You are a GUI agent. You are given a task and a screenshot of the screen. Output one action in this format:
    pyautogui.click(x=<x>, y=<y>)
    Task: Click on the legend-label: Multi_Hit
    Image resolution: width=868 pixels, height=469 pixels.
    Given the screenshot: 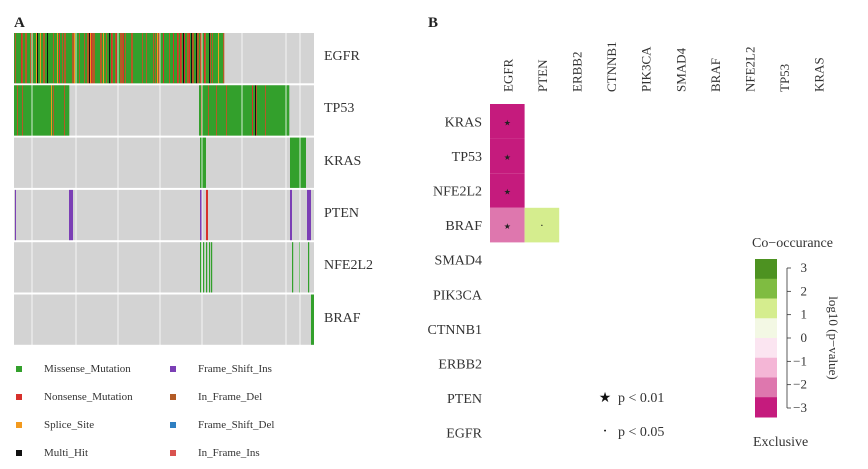 What is the action you would take?
    pyautogui.click(x=66, y=453)
    